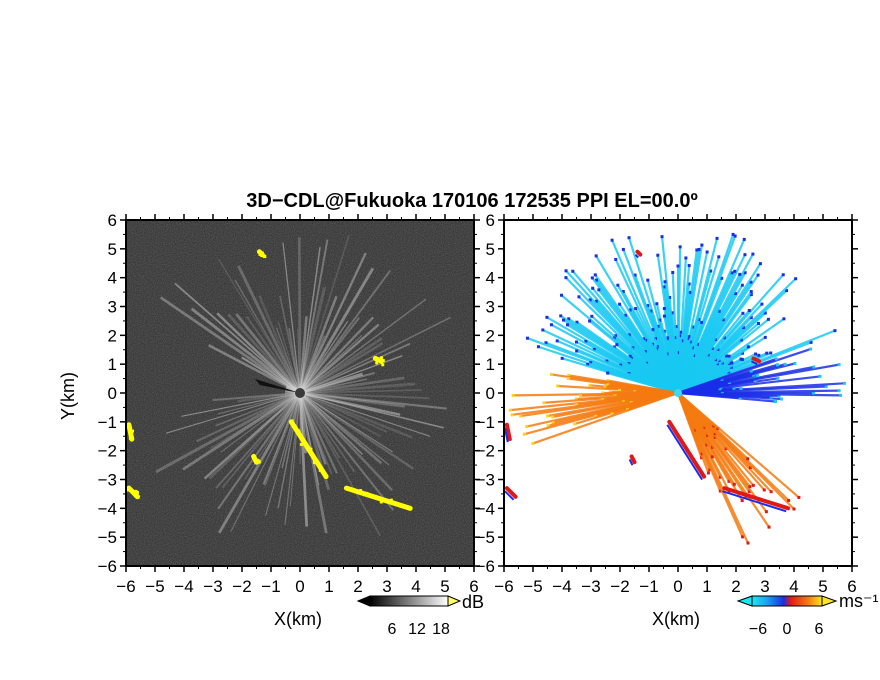 This screenshot has height=680, width=880. I want to click on velocity-ytick-label: 0, so click(490, 393).